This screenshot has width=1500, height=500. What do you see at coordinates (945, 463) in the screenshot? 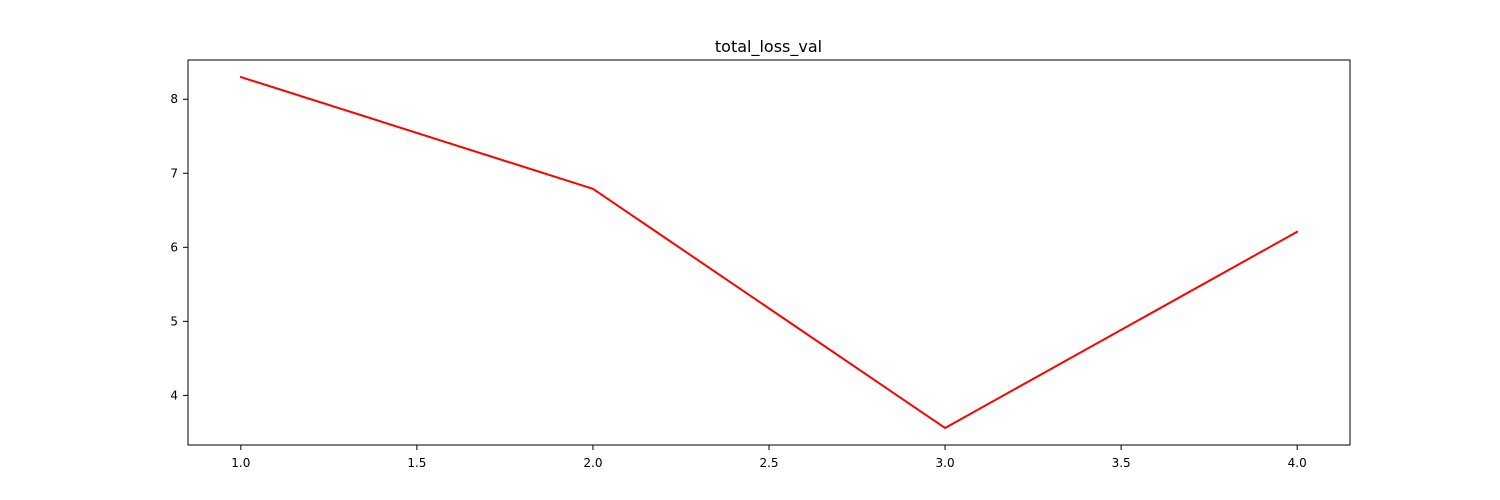
I see `x-tick-label: 3.0` at bounding box center [945, 463].